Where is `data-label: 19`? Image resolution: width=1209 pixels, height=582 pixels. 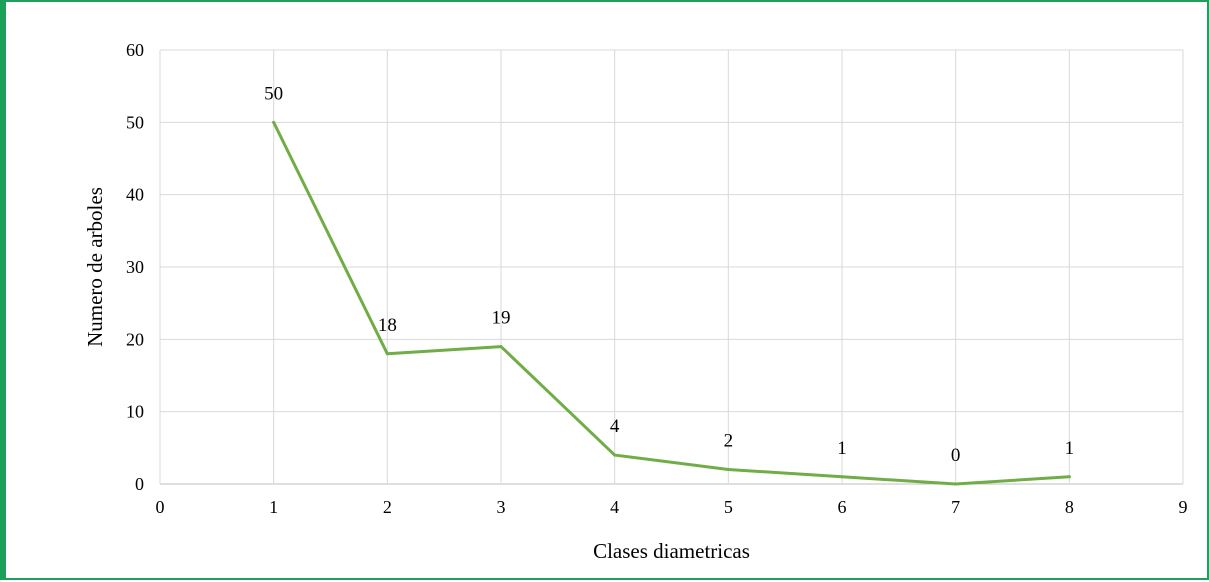
data-label: 19 is located at coordinates (501, 318).